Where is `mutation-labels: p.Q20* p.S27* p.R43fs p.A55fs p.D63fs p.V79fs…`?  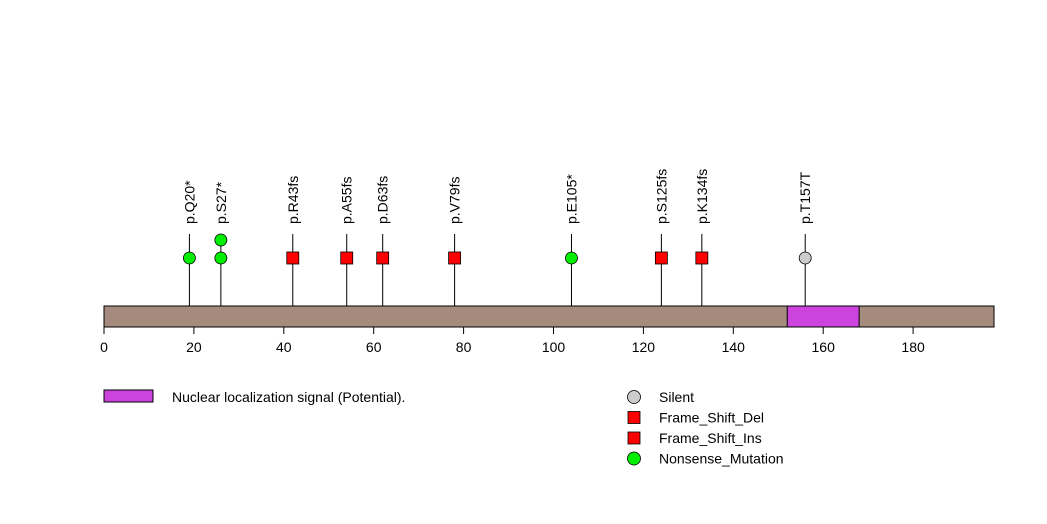
mutation-labels: p.Q20* p.S27* p.R43fs p.A55fs p.D63fs p.V79fs… is located at coordinates (497, 196).